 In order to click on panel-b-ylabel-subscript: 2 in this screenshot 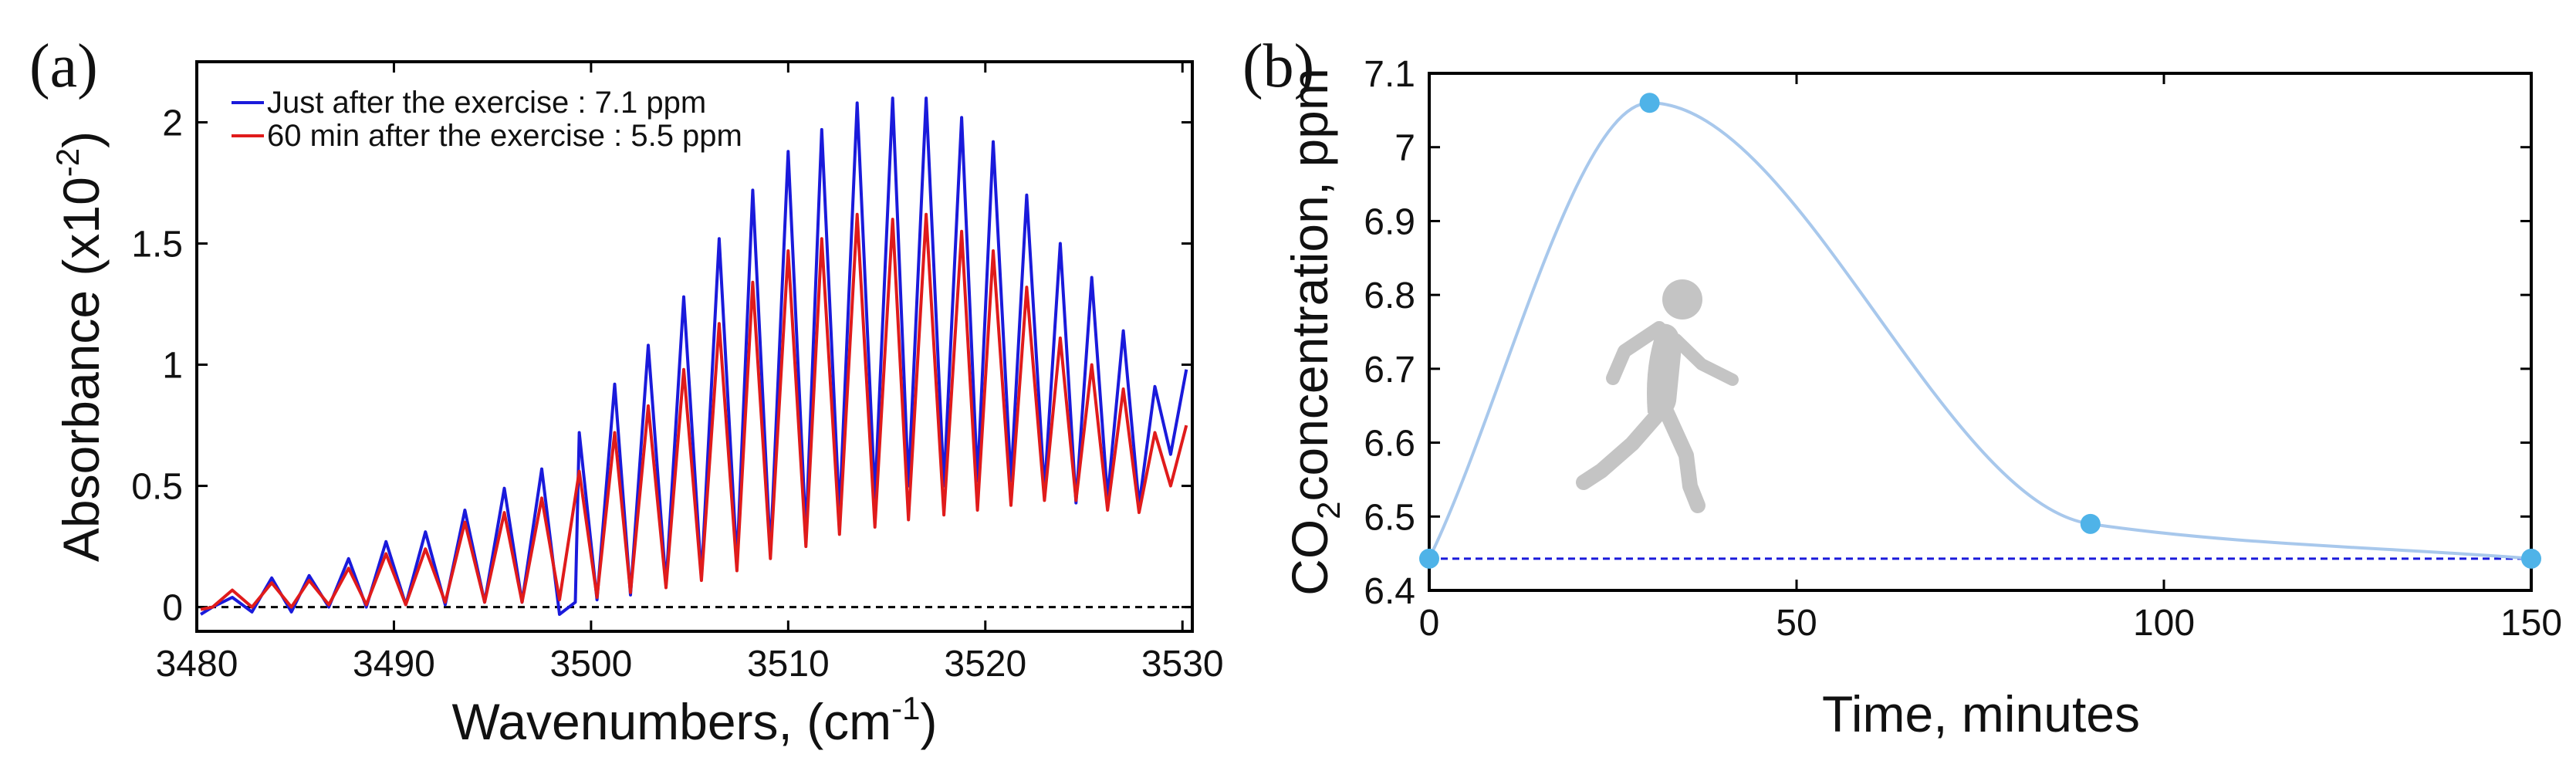, I will do `click(1328, 510)`.